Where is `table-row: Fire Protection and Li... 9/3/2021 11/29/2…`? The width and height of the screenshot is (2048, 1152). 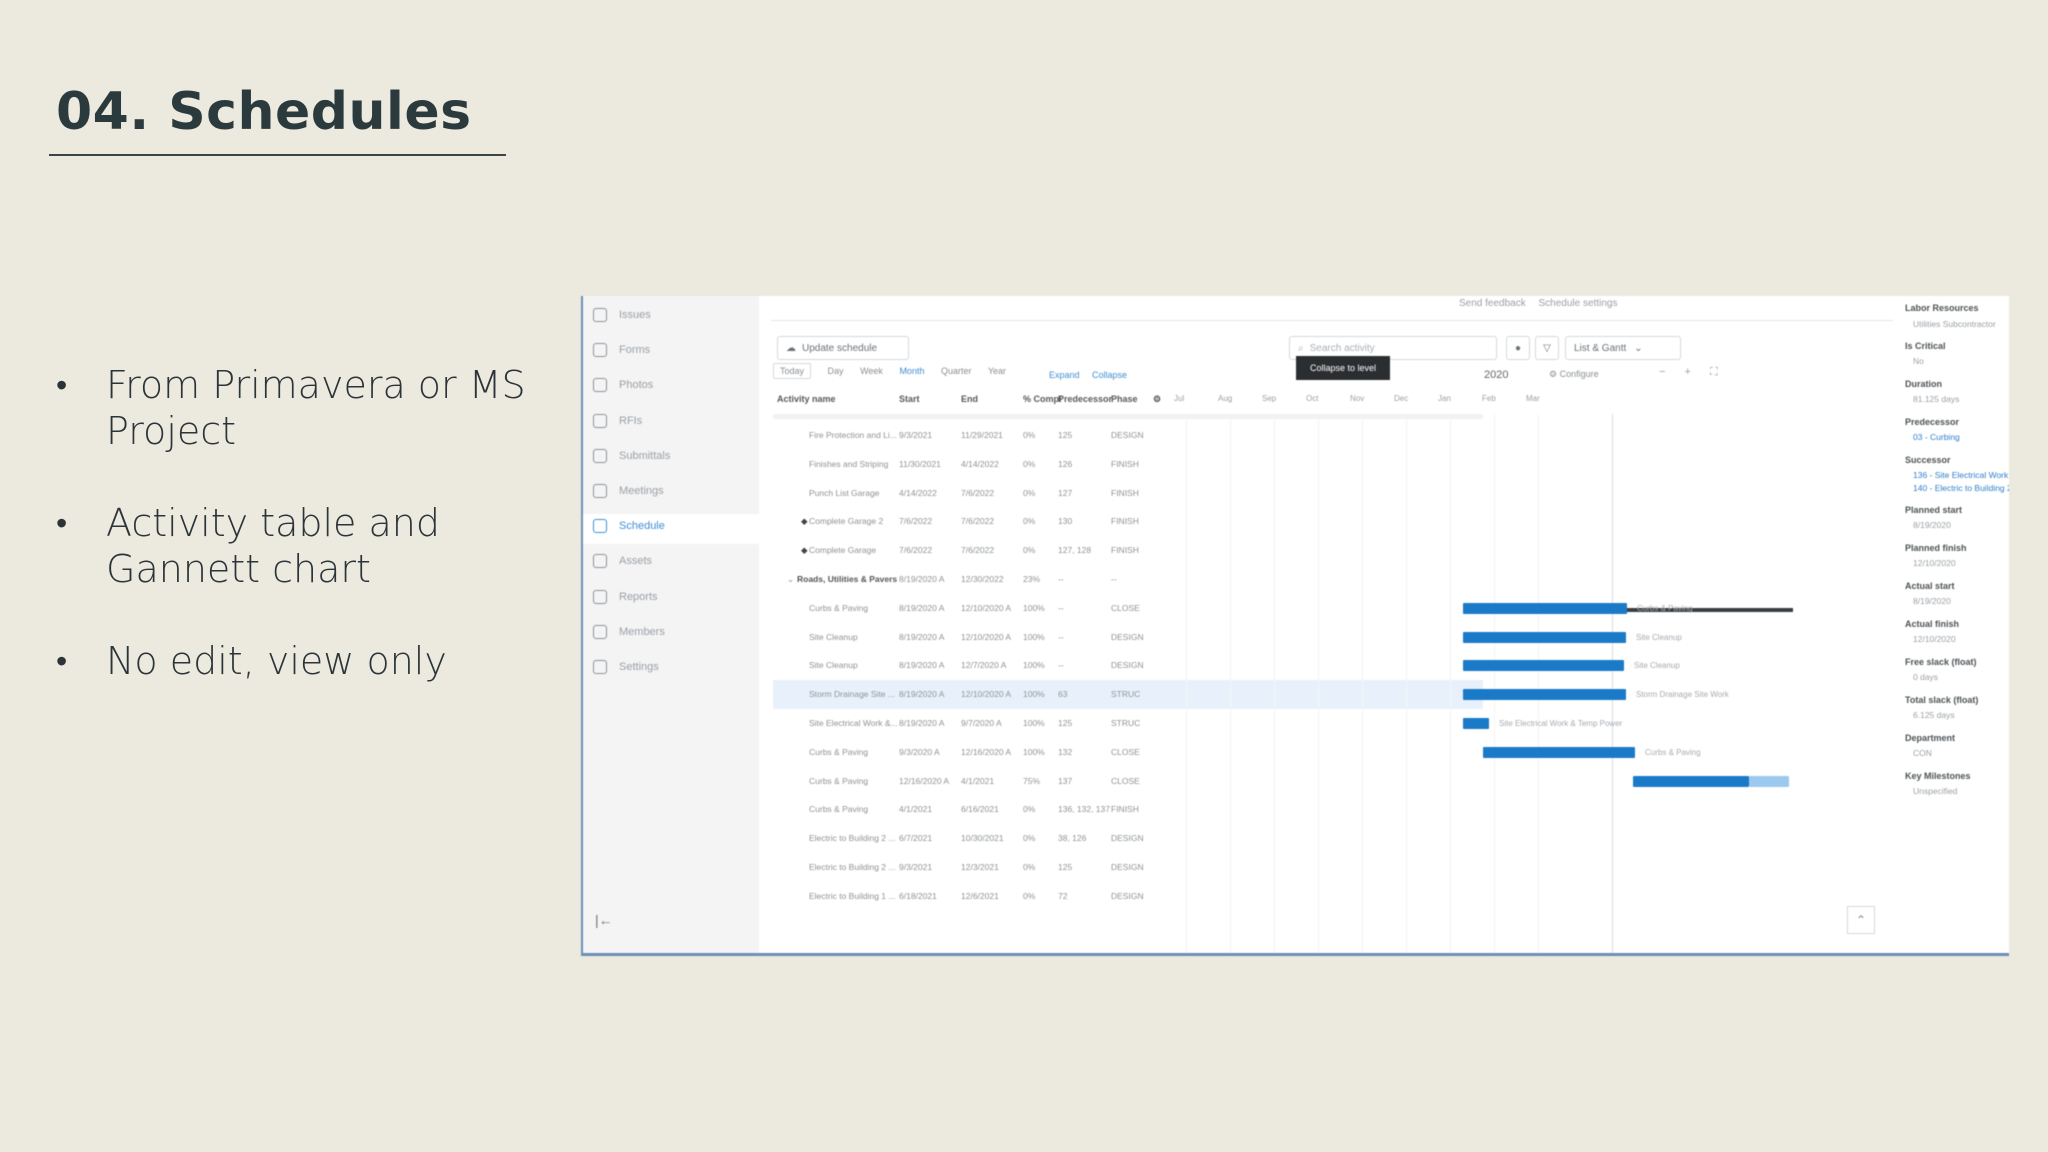 table-row: Fire Protection and Li... 9/3/2021 11/29/2… is located at coordinates (1128, 435).